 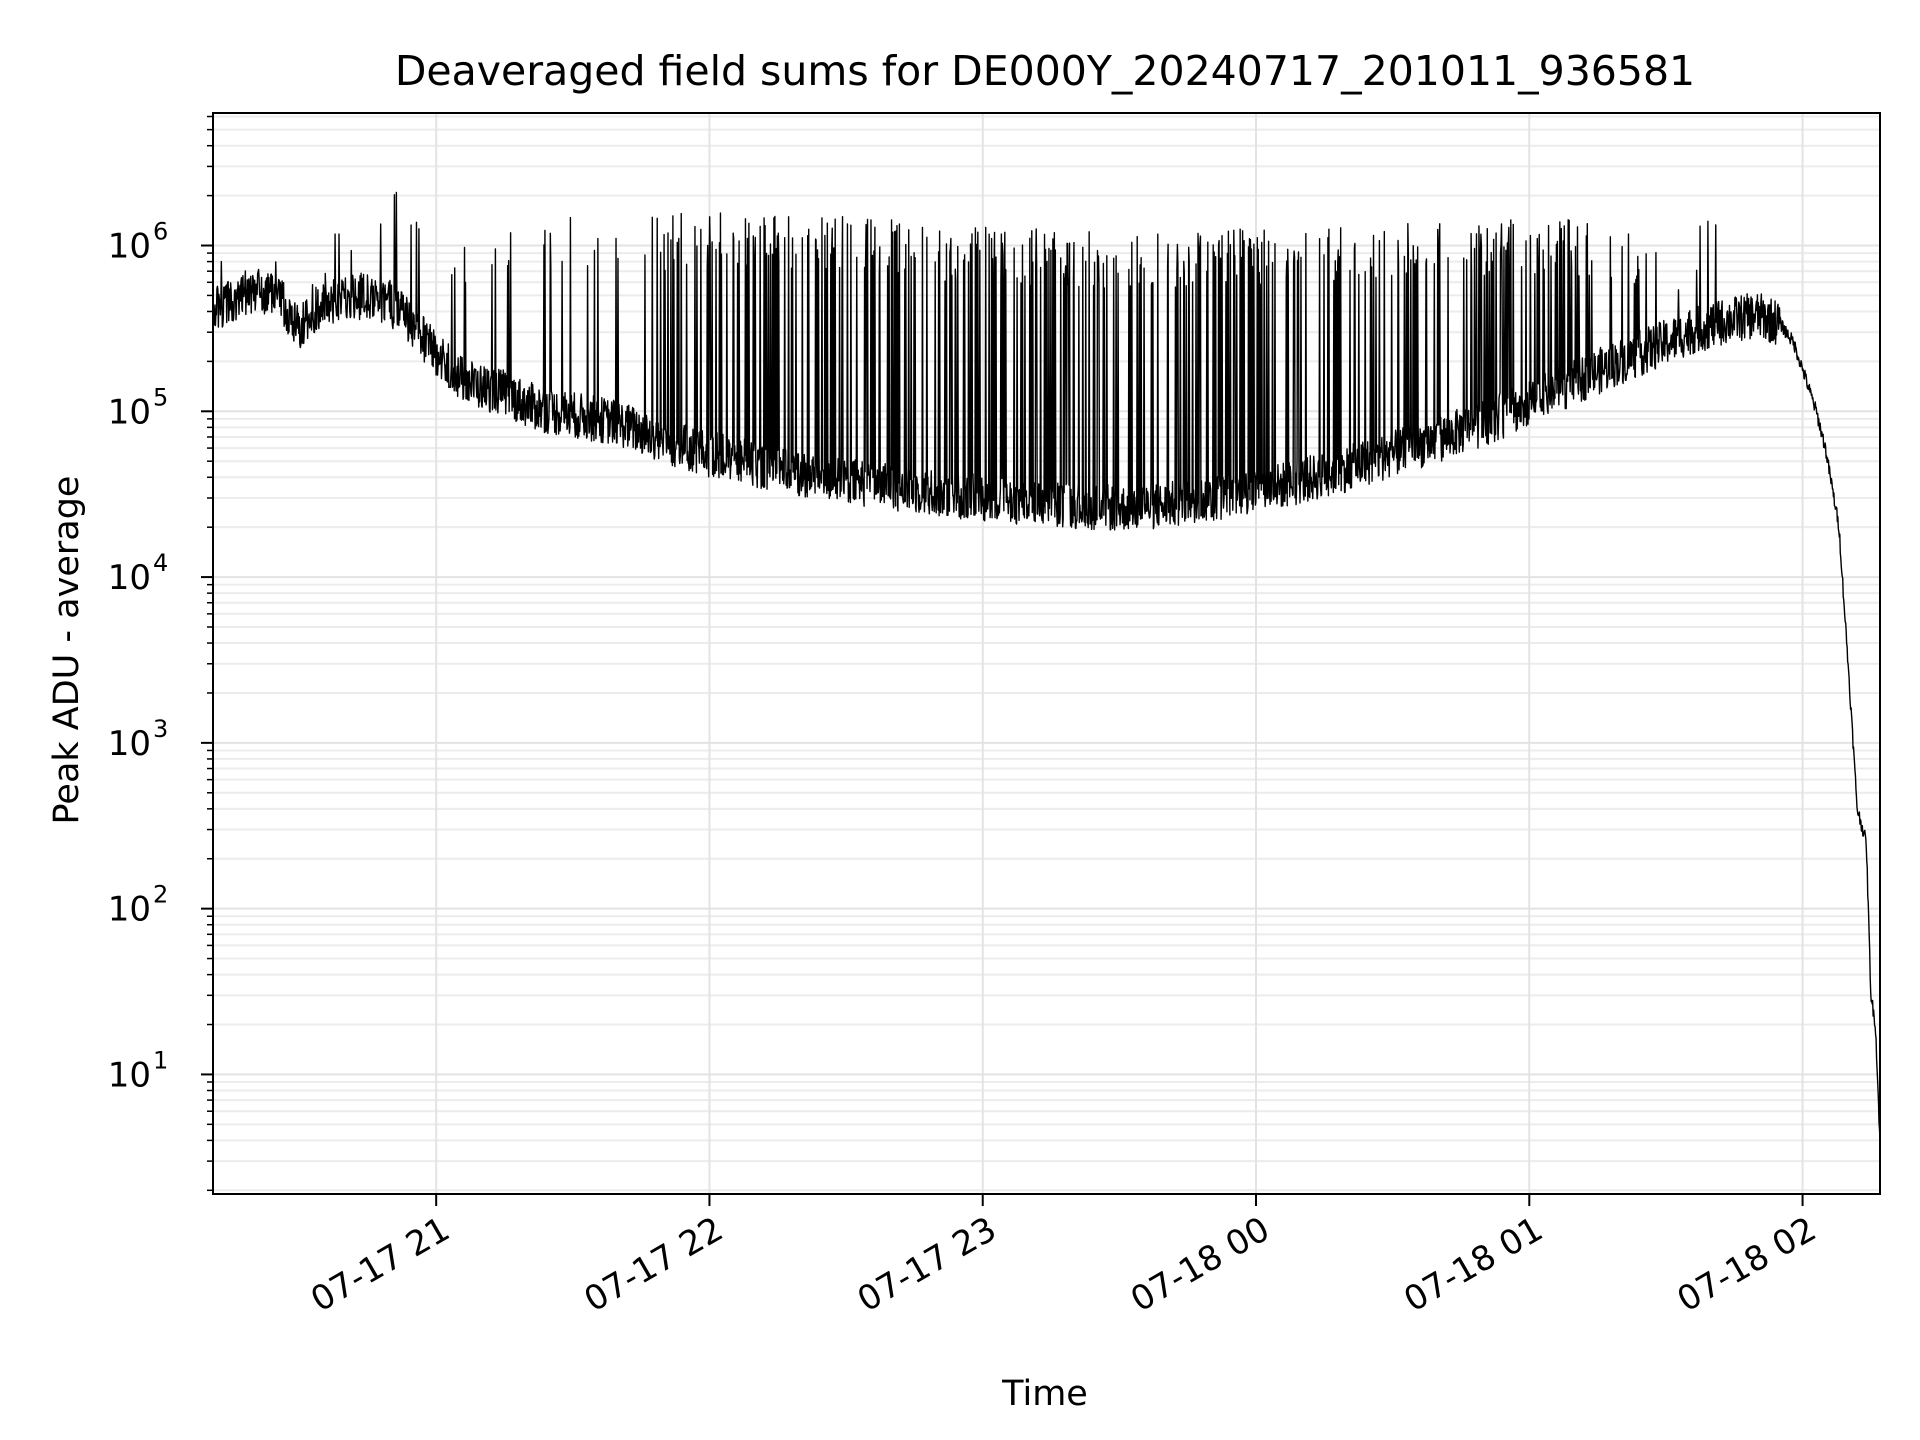 What do you see at coordinates (67, 650) in the screenshot?
I see `y-axis-label: Peak ADU - average` at bounding box center [67, 650].